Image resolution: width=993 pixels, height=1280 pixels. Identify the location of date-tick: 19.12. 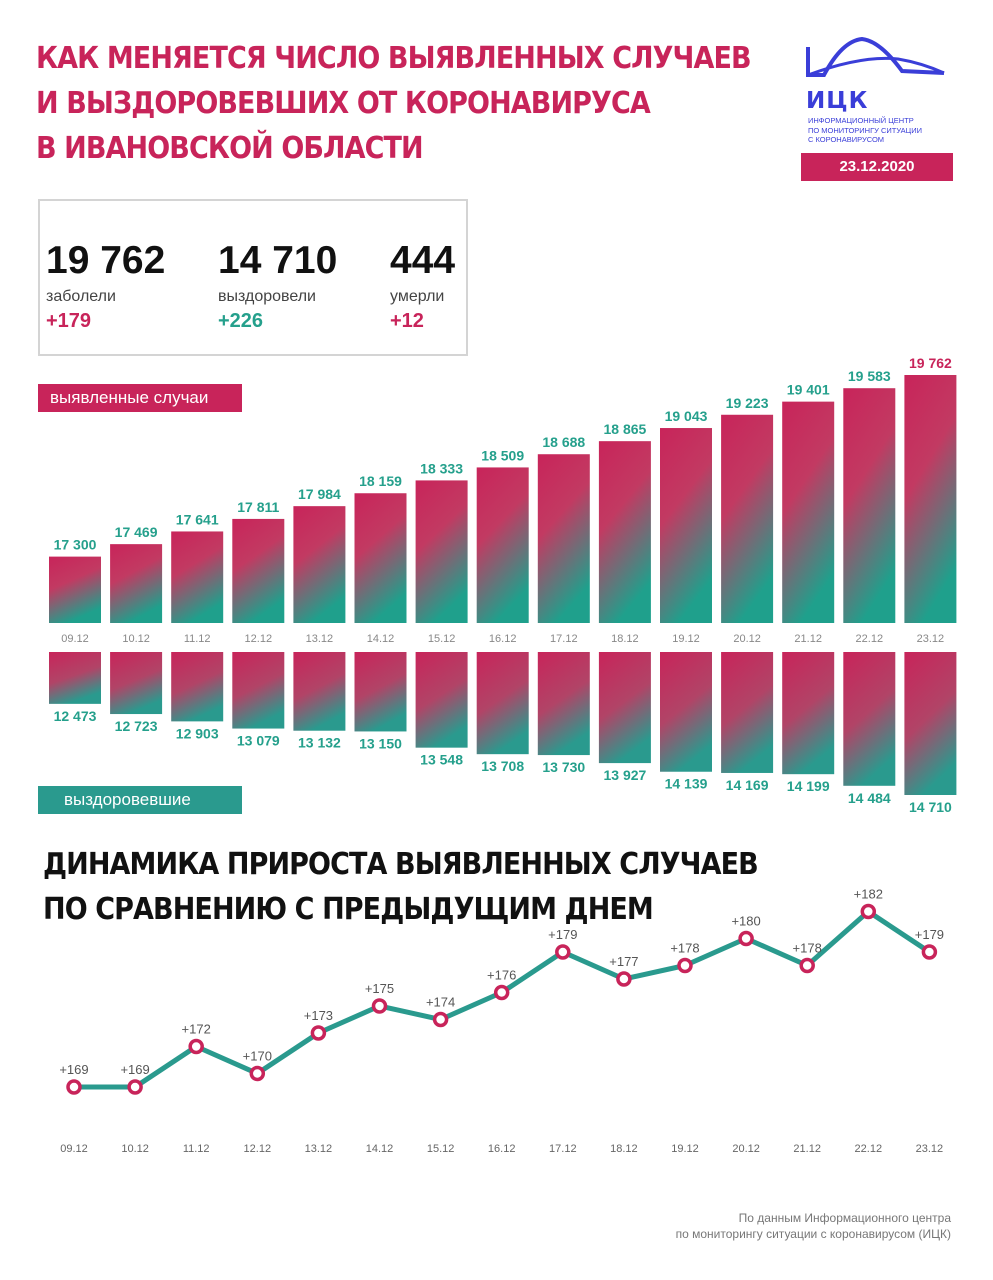
(686, 639).